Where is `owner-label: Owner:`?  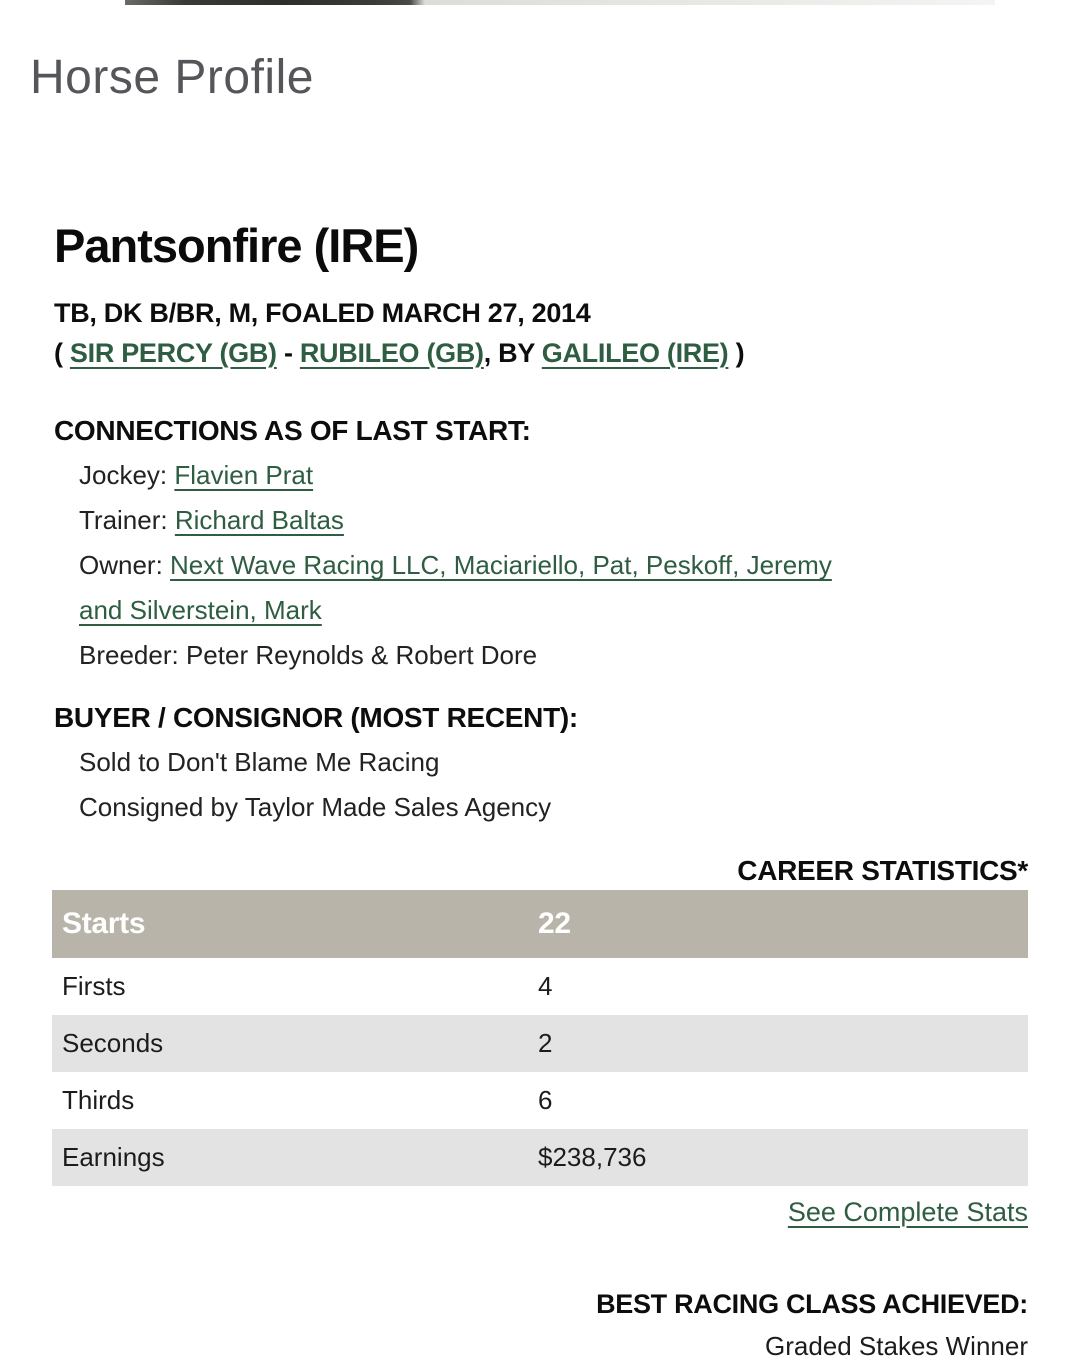
owner-label: Owner: is located at coordinates (125, 565).